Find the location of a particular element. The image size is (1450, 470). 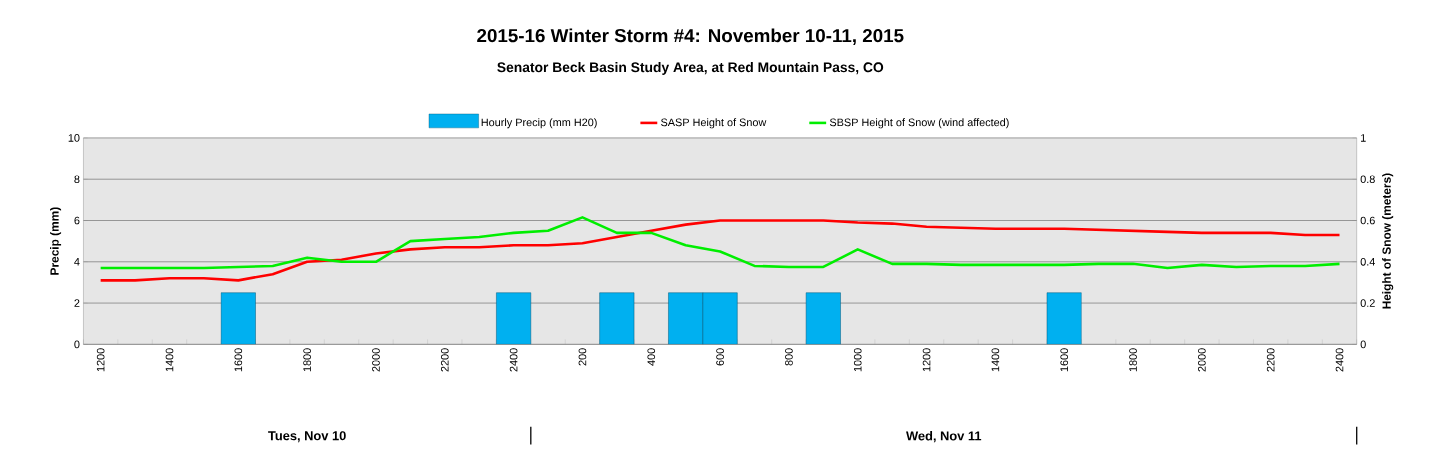

text: Wed, Nov 11 is located at coordinates (944, 436).